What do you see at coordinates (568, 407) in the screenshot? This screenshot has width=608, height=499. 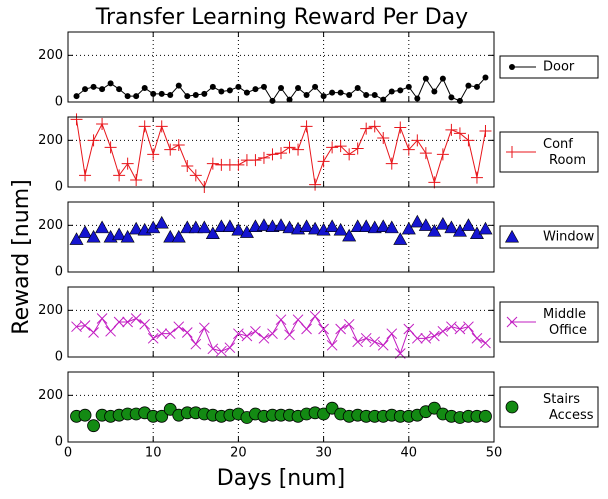 I see `legend-label: Stairs Access` at bounding box center [568, 407].